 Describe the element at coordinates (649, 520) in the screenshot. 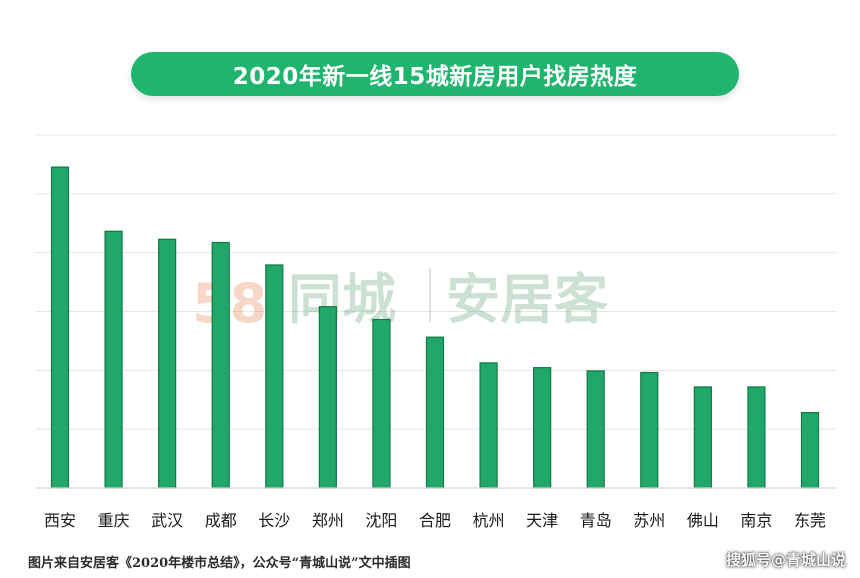

I see `x-tick-label: 苏州` at that location.